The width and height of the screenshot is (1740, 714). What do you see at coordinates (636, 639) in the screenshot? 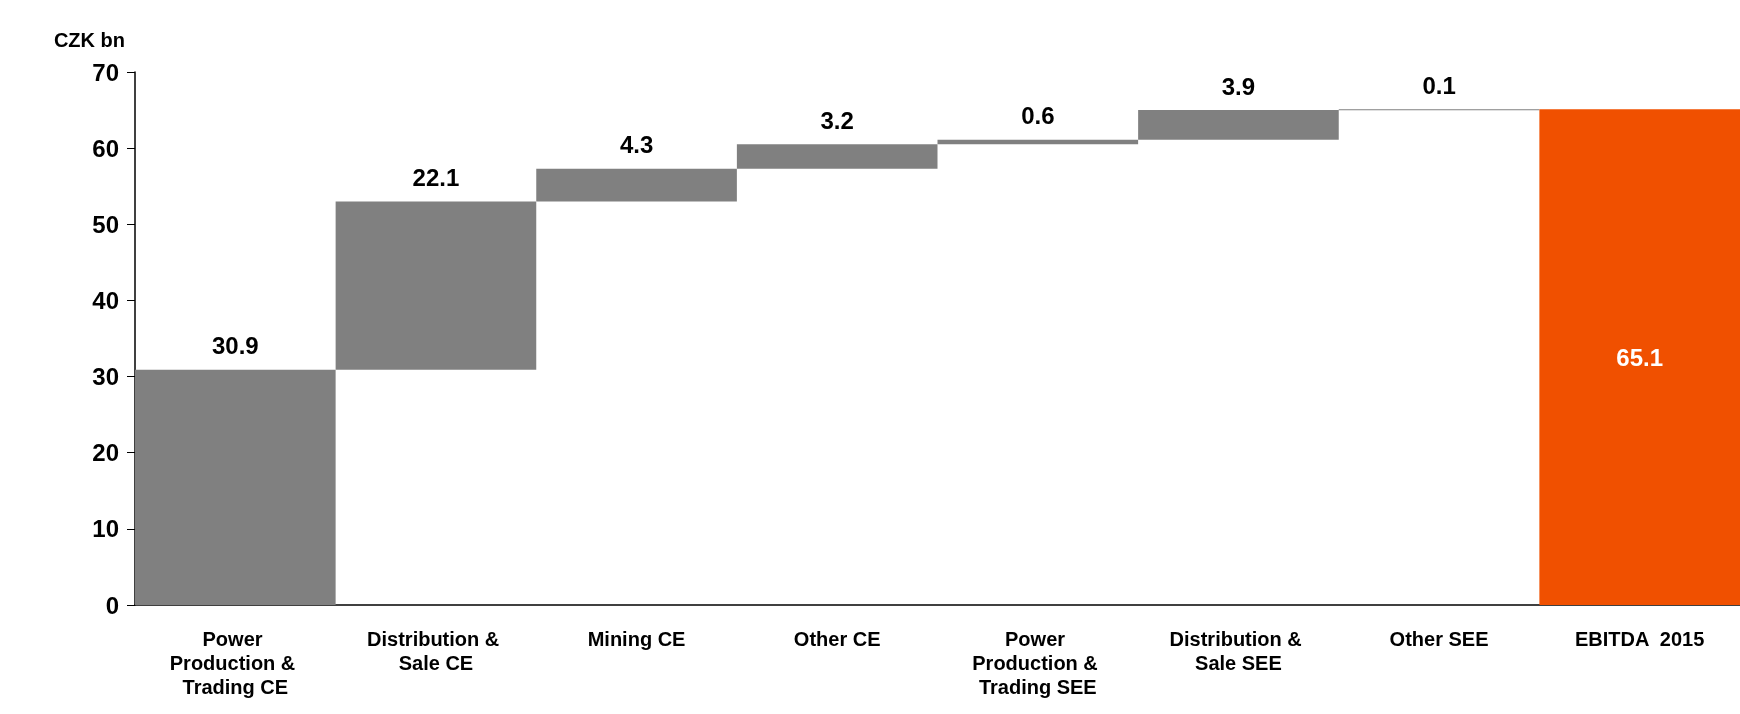
I see `x-tick-label: Mining CE` at bounding box center [636, 639].